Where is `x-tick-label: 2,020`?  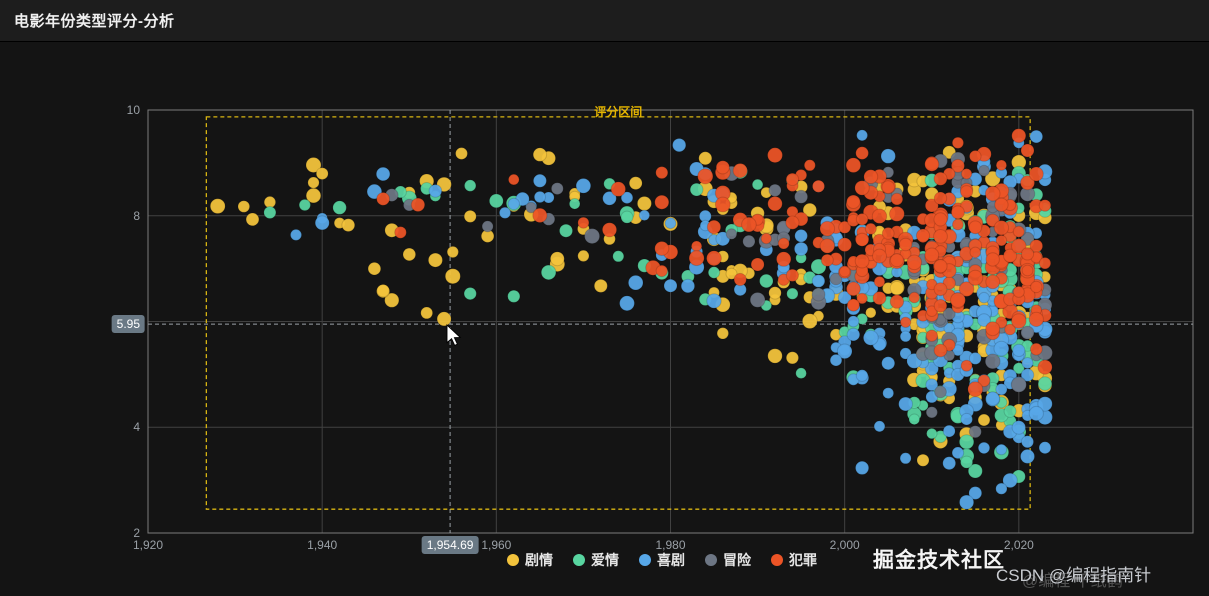 x-tick-label: 2,020 is located at coordinates (1018, 545).